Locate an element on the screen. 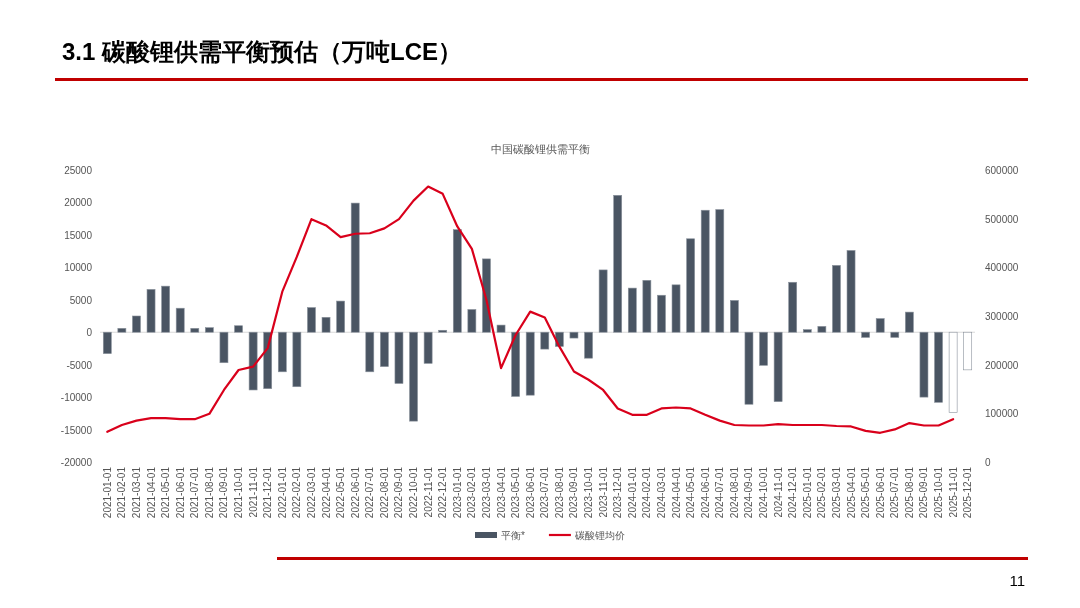 The width and height of the screenshot is (1080, 608). y-tick-label: 15000 is located at coordinates (78, 235).